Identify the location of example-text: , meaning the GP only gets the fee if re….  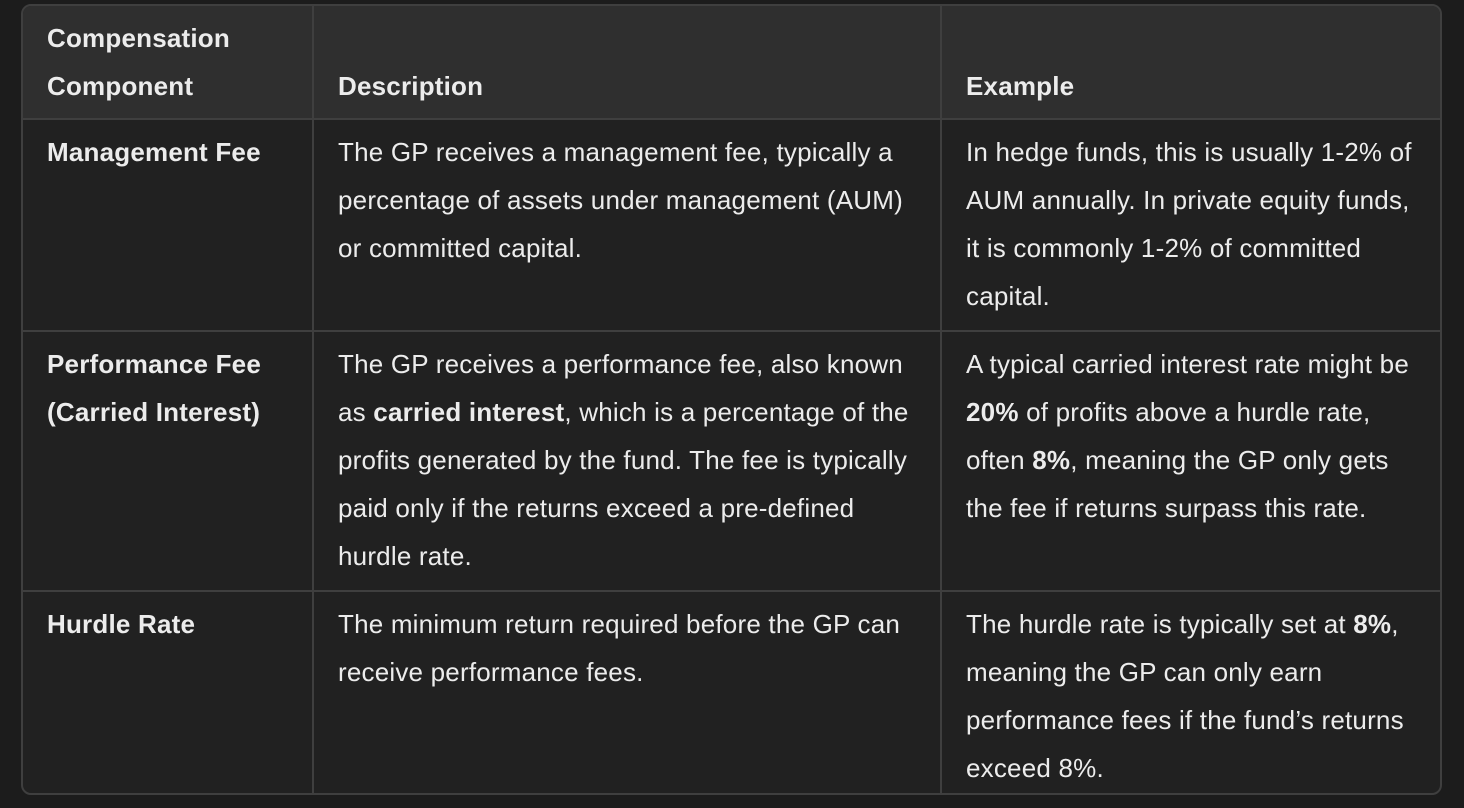
(1177, 484).